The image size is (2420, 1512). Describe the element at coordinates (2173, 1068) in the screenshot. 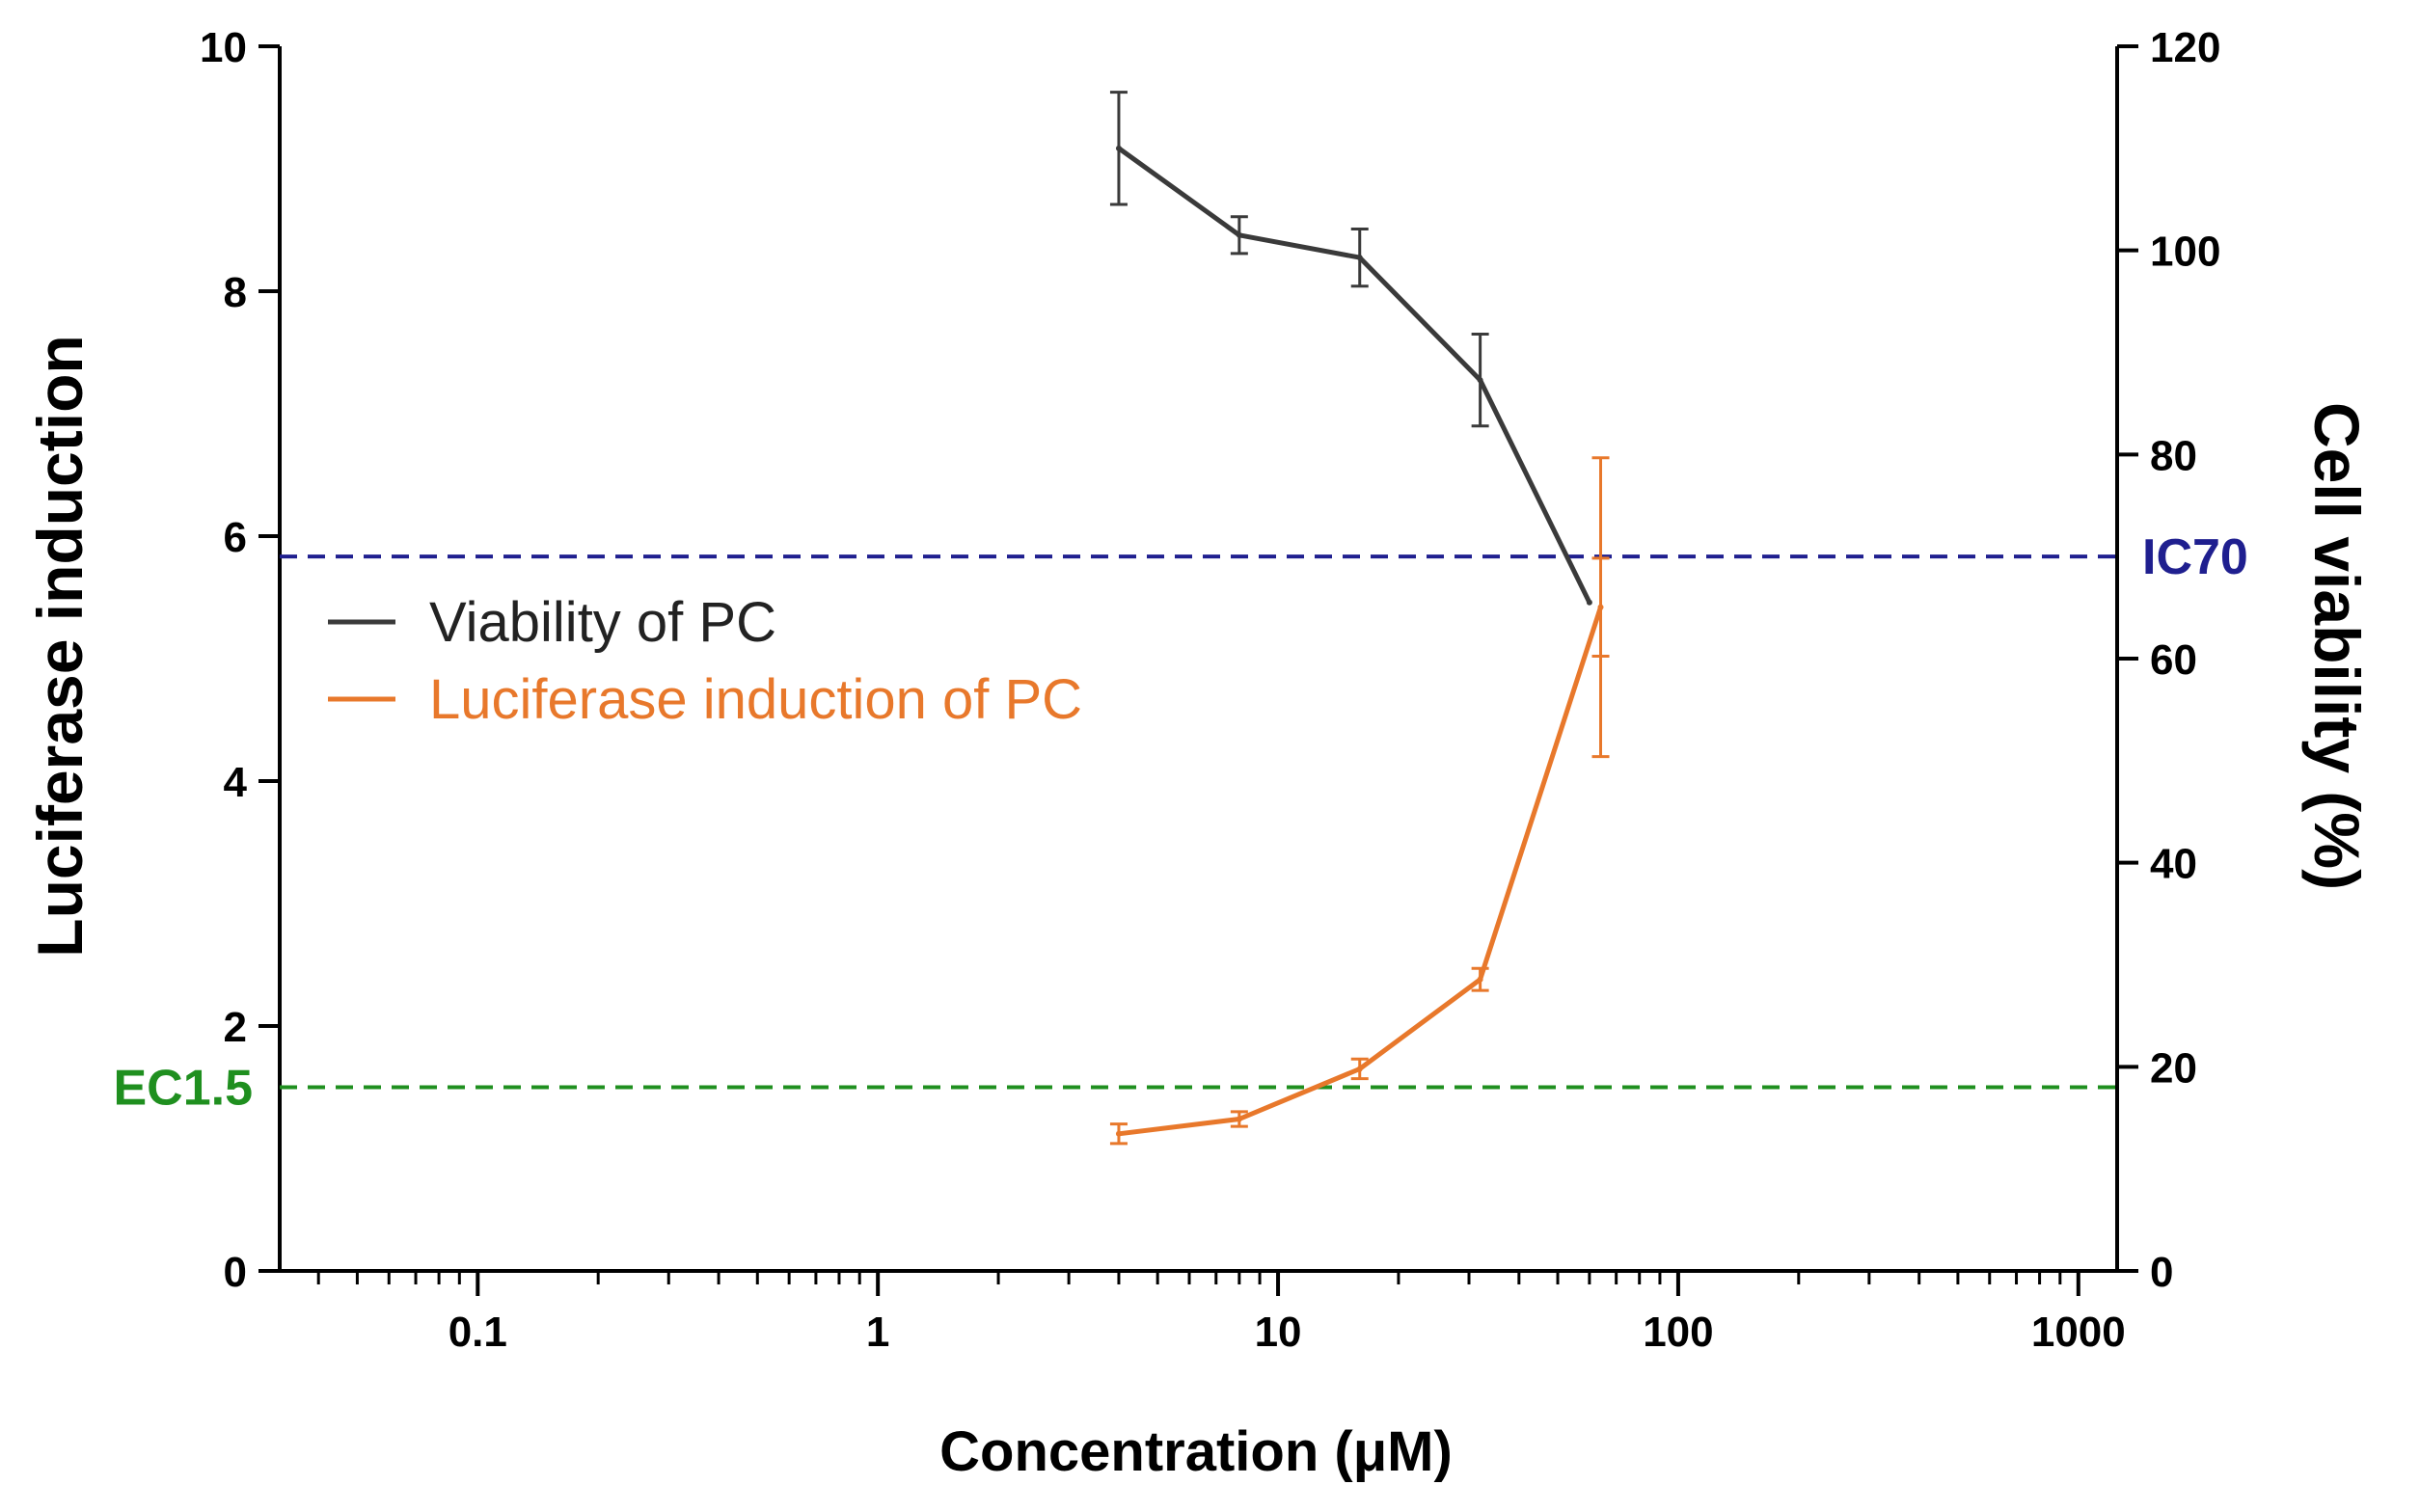

I see `y-right-tick-label: 20` at that location.